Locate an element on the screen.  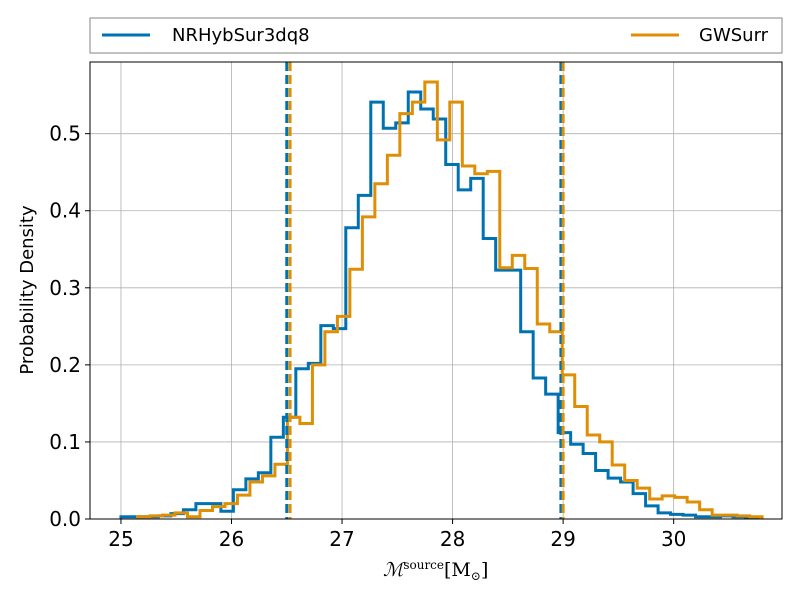
y-tick-label: 0.2 is located at coordinates (65, 365).